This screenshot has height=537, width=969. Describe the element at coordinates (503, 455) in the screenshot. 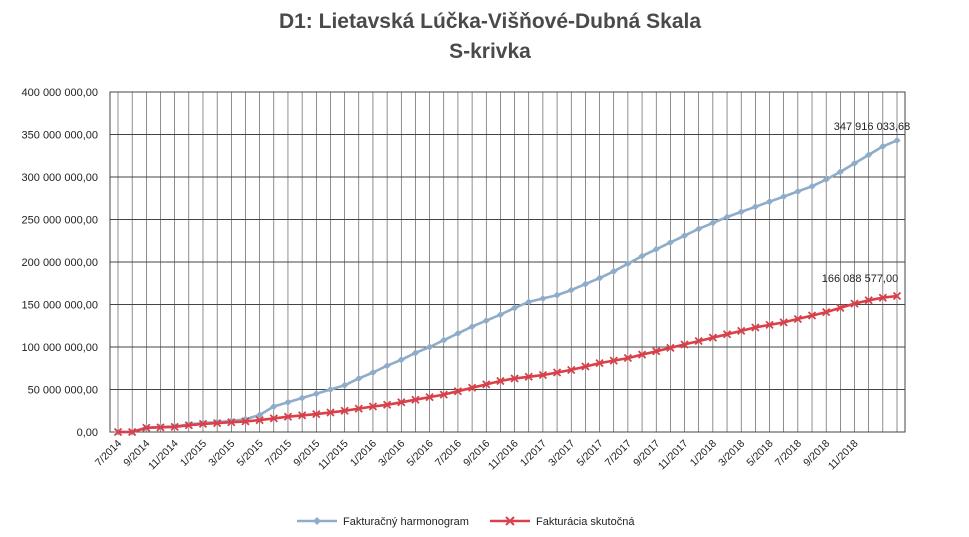

I see `x-tick-label: 11/2016` at that location.